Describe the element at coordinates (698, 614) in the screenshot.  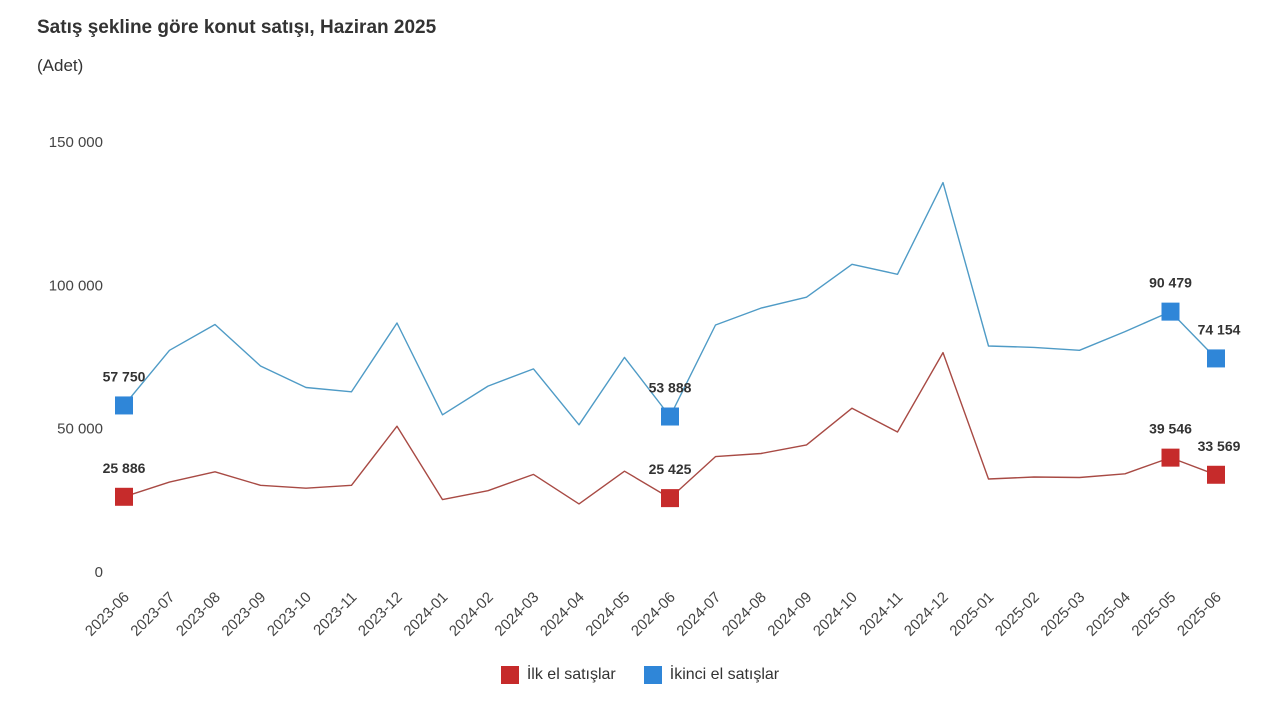
I see `x-tick-label: 2024-07` at that location.